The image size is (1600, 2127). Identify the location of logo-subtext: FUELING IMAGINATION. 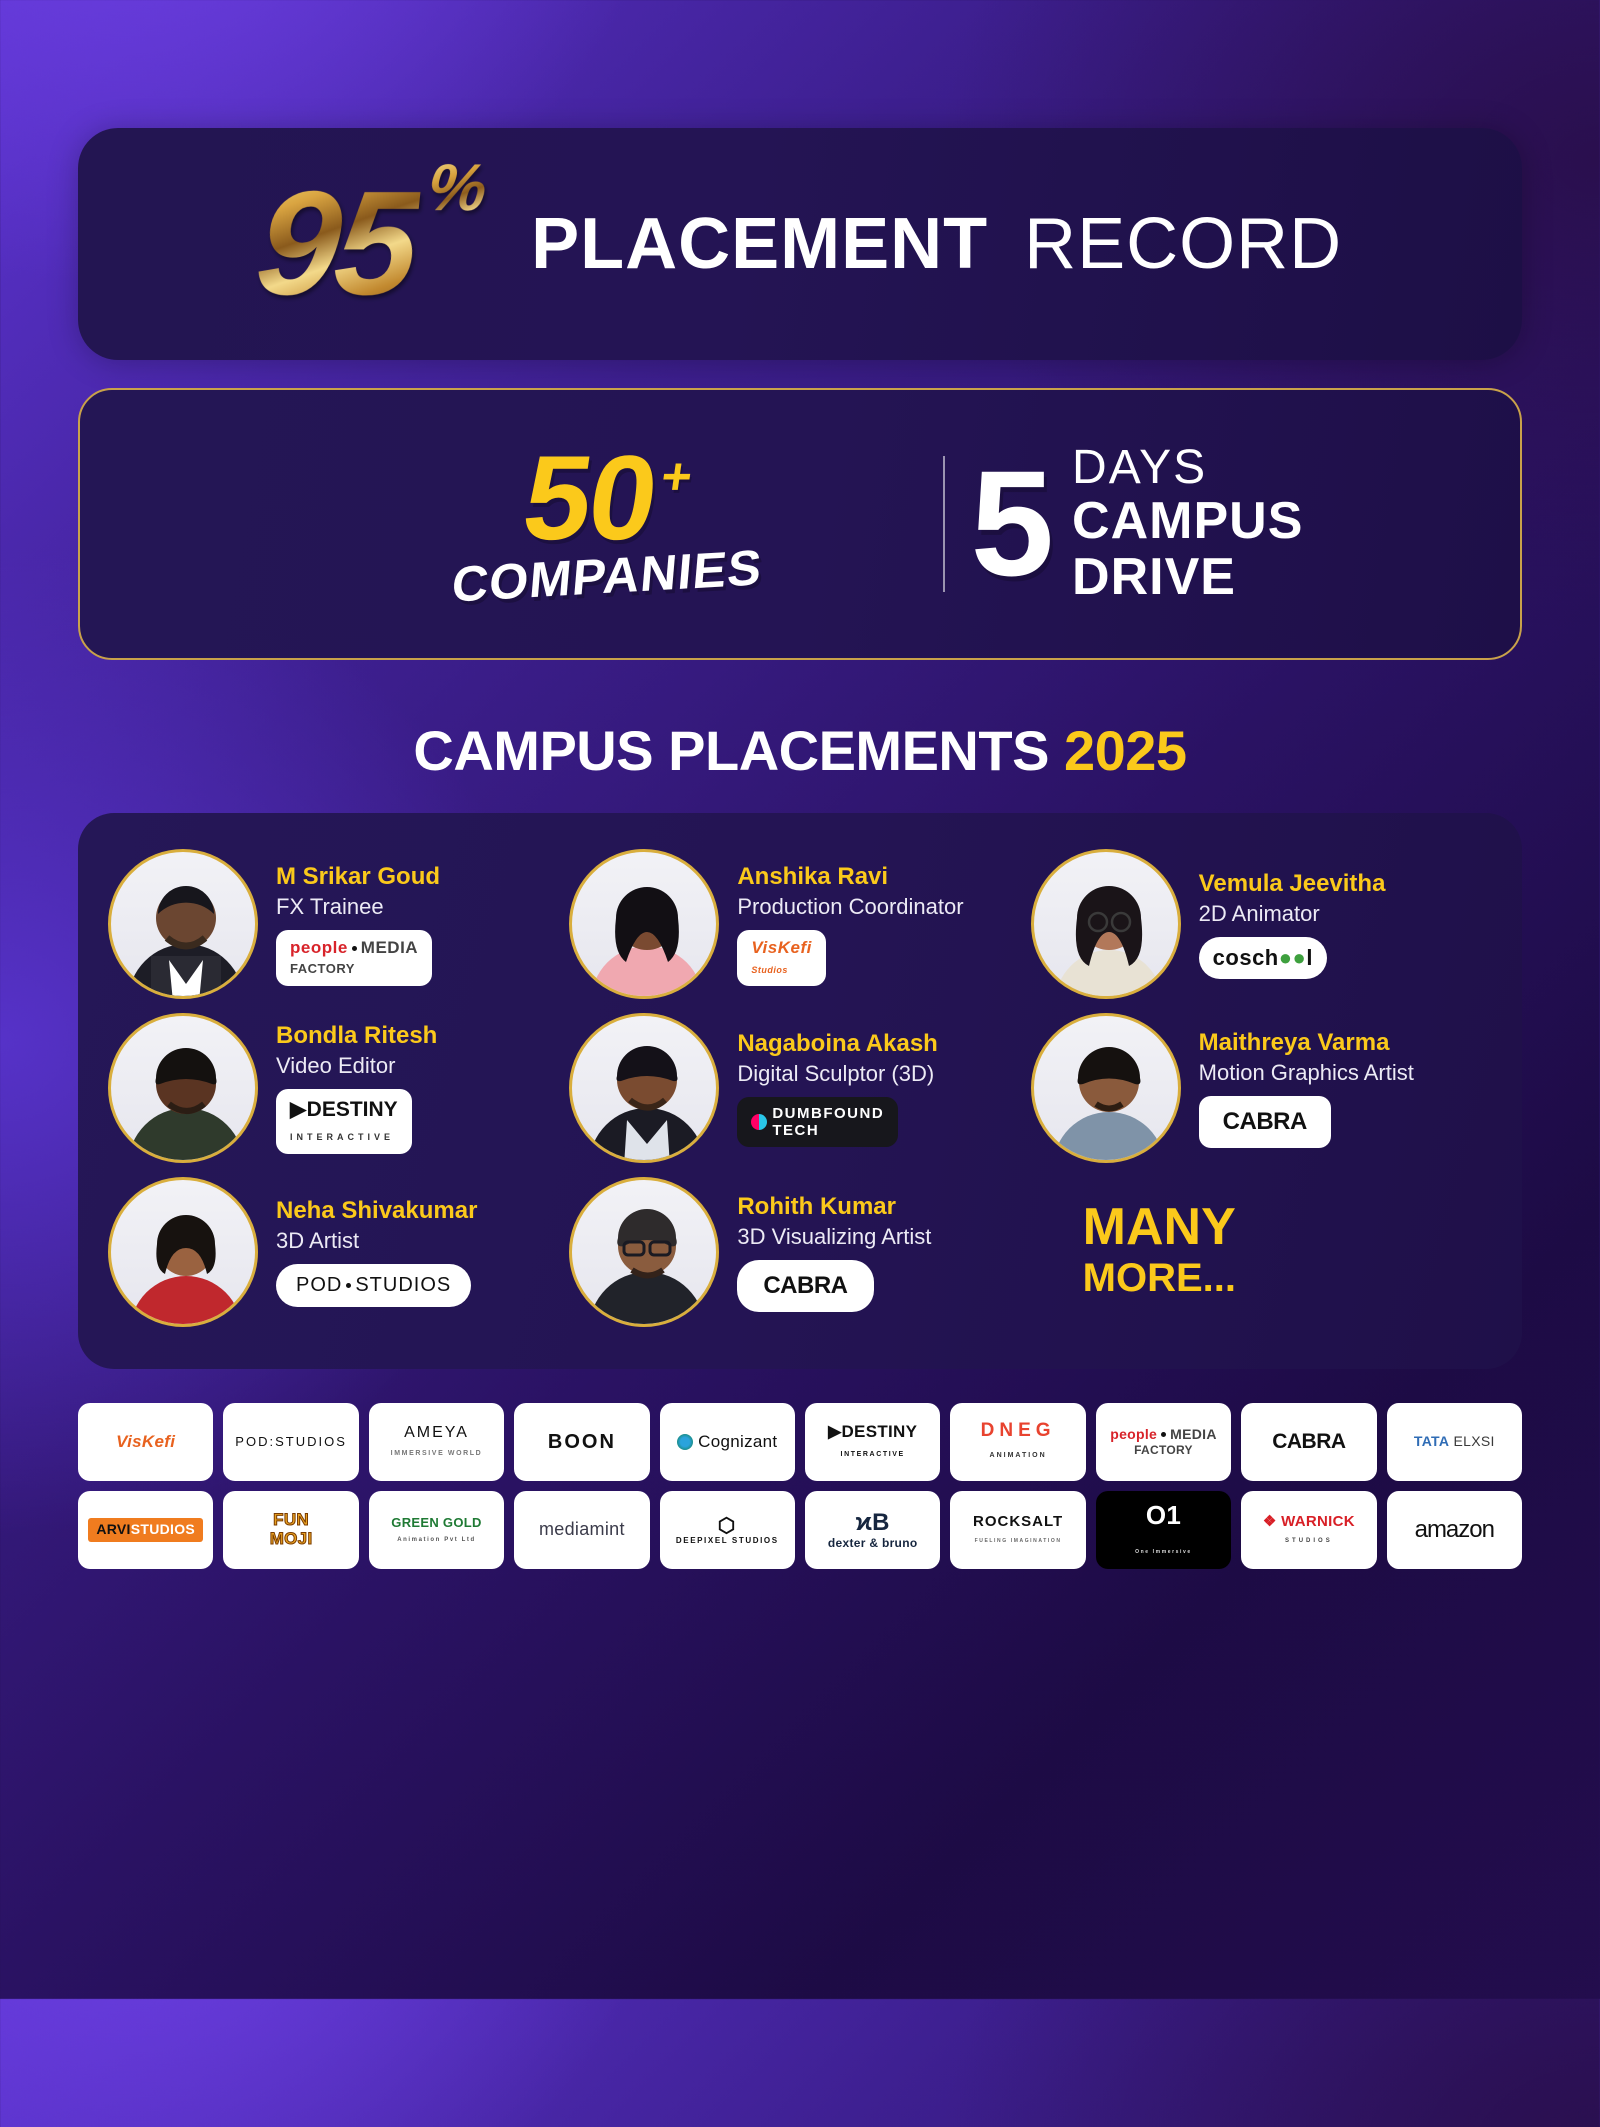
(1018, 1541).